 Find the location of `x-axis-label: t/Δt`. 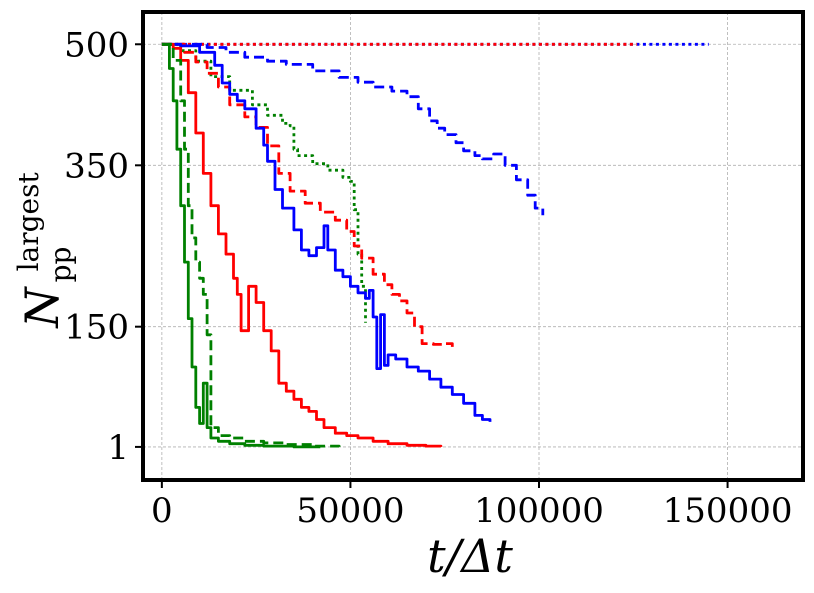

x-axis-label: t/Δt is located at coordinates (470, 556).